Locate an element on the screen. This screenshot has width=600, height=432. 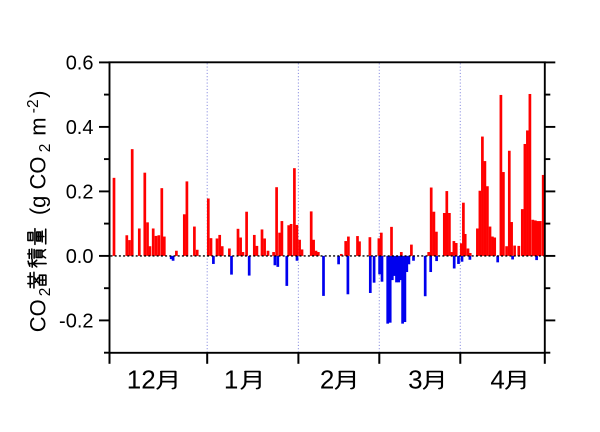
svg-text: 4 is located at coordinates (497, 379).